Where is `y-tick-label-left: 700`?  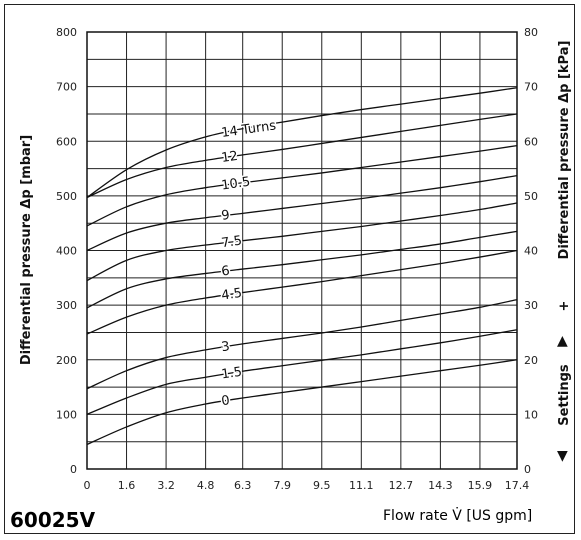 y-tick-label-left: 700 is located at coordinates (66, 87).